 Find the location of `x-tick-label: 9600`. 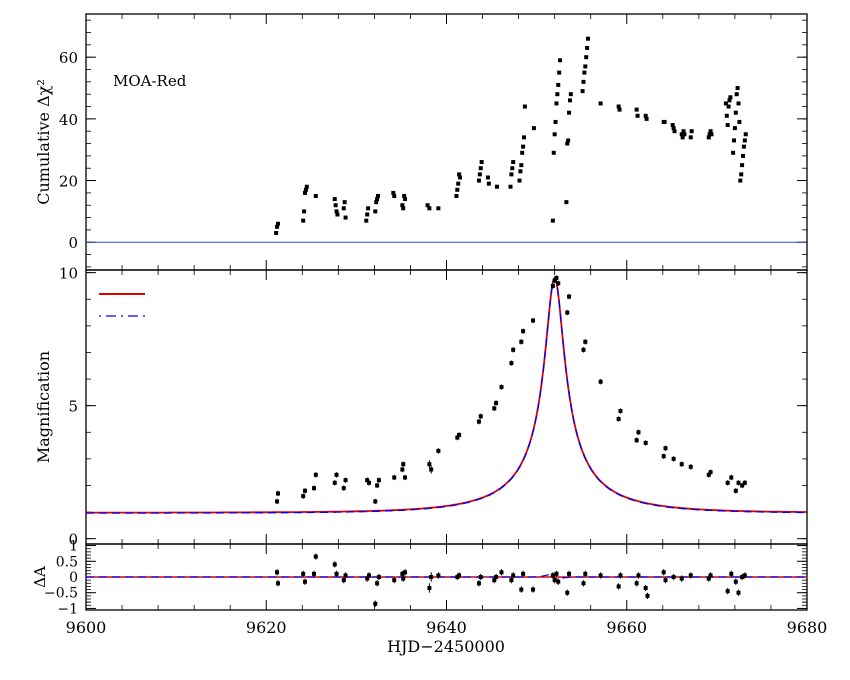

x-tick-label: 9600 is located at coordinates (86, 627).